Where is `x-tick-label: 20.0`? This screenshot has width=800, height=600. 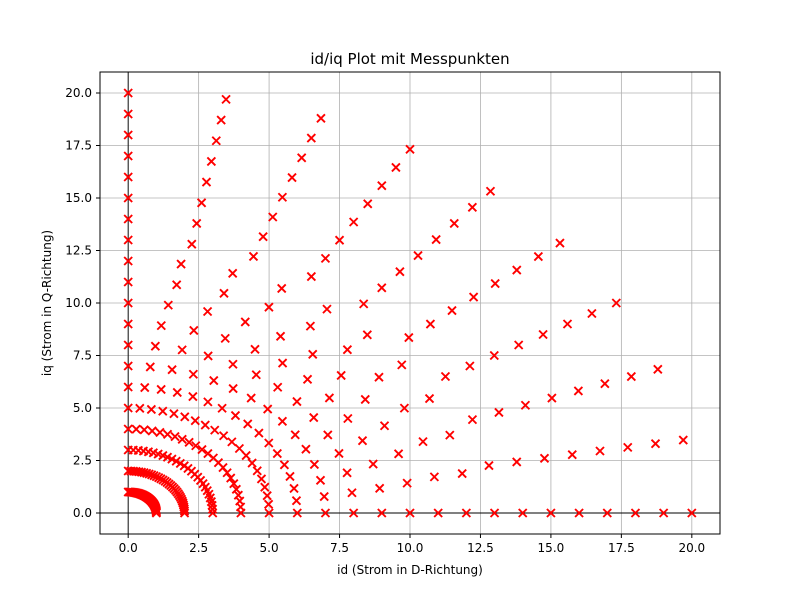 x-tick-label: 20.0 is located at coordinates (691, 548).